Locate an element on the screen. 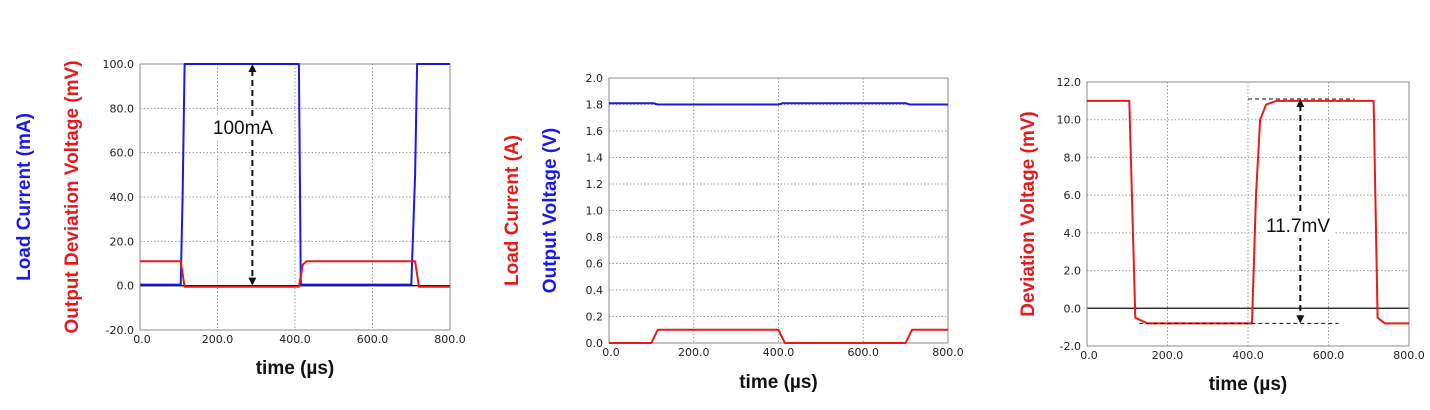 Image resolution: width=1430 pixels, height=410 pixels. y-tick-label: 0.8 is located at coordinates (595, 237).